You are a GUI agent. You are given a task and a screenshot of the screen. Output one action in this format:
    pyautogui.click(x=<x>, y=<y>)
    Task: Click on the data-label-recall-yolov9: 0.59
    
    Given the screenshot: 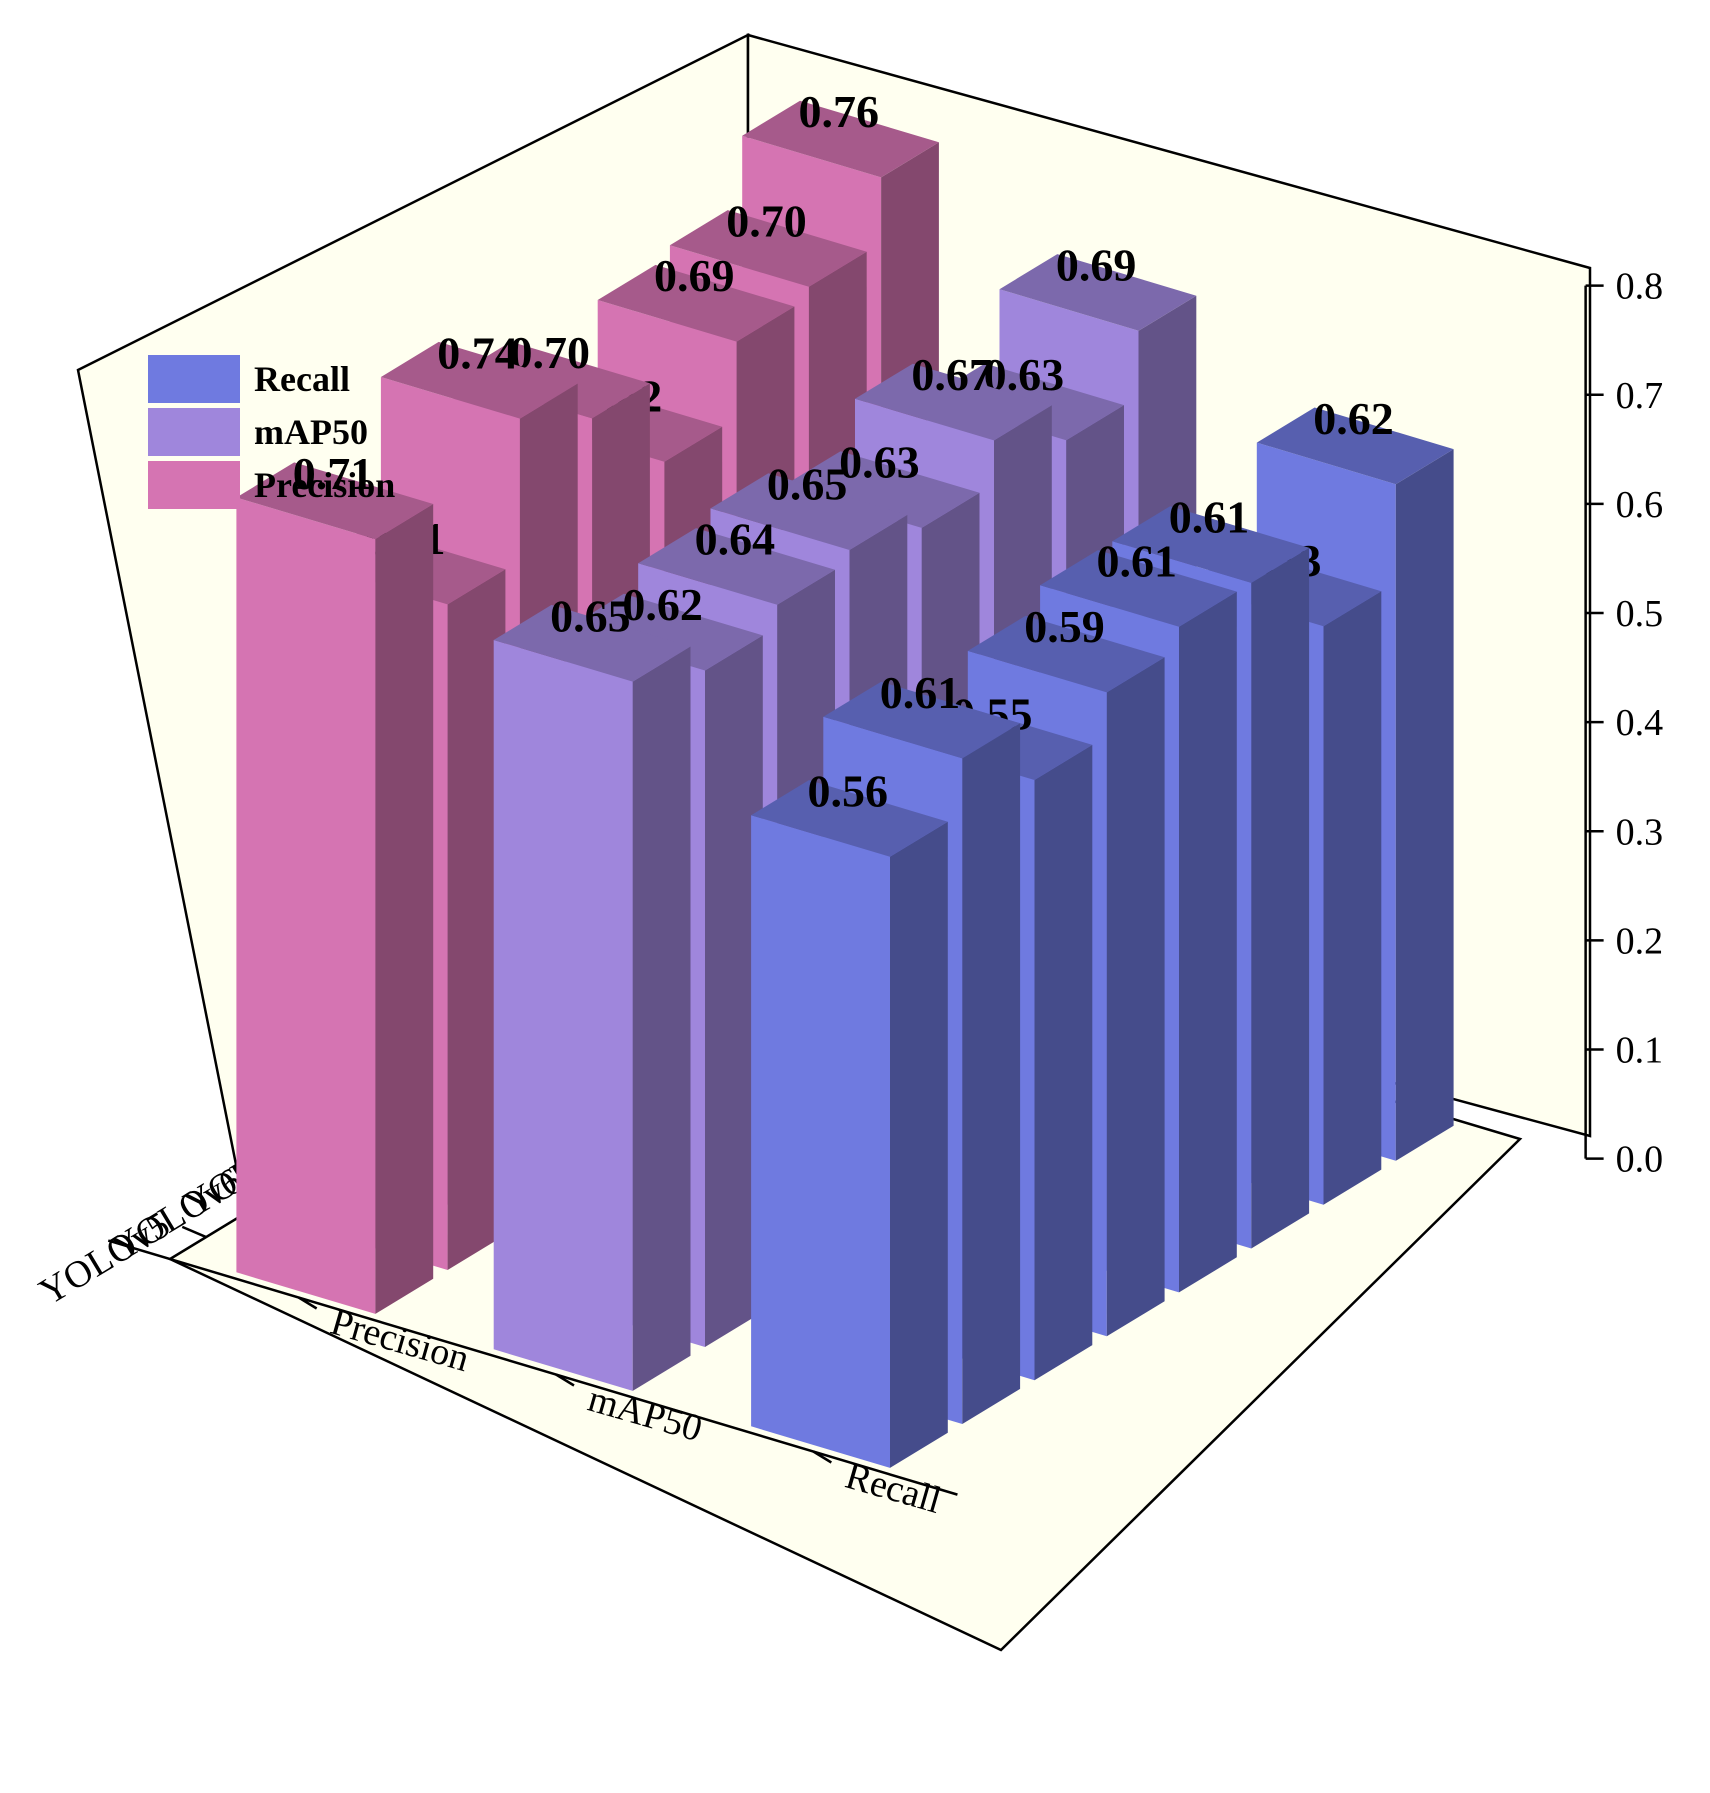 What is the action you would take?
    pyautogui.click(x=1064, y=626)
    